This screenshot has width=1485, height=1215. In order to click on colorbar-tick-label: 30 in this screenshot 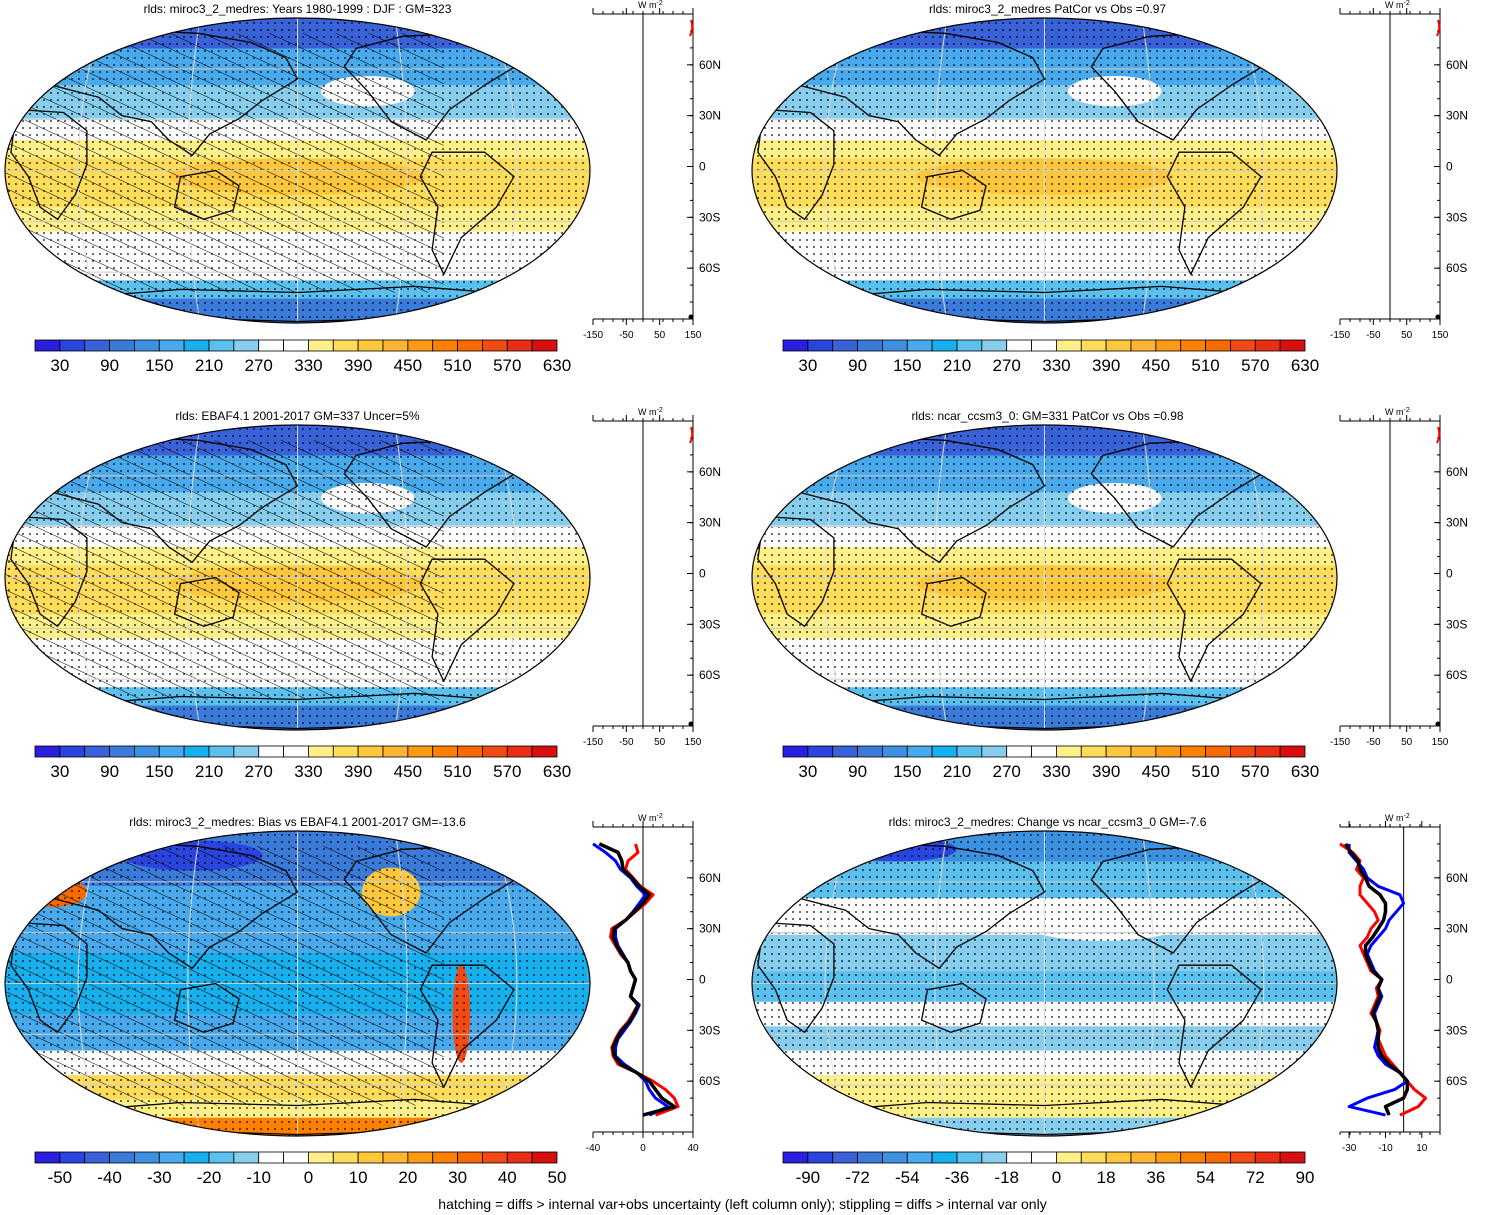, I will do `click(59, 365)`.